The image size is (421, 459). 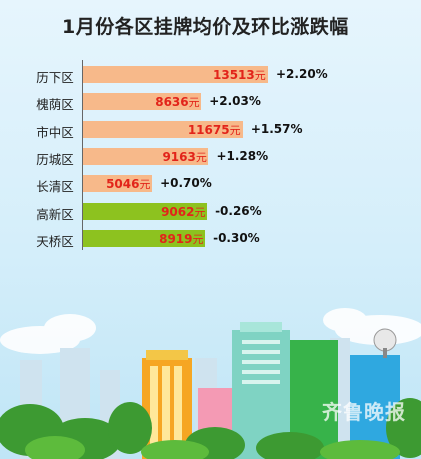 What do you see at coordinates (238, 210) in the screenshot?
I see `change-label: -0.26%` at bounding box center [238, 210].